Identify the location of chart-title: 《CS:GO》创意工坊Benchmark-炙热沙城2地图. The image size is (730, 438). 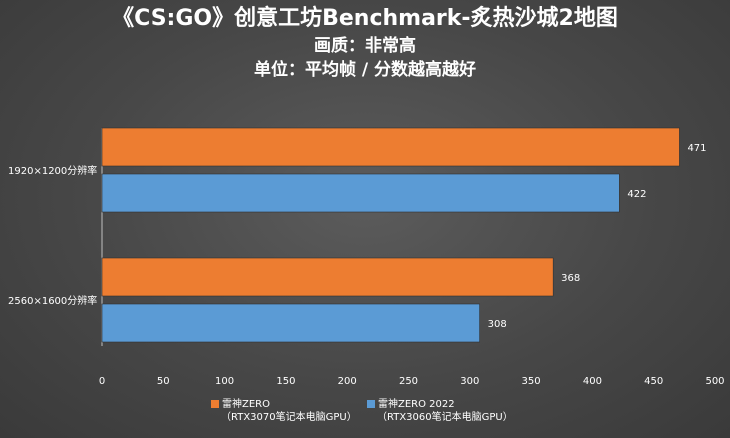
(365, 18).